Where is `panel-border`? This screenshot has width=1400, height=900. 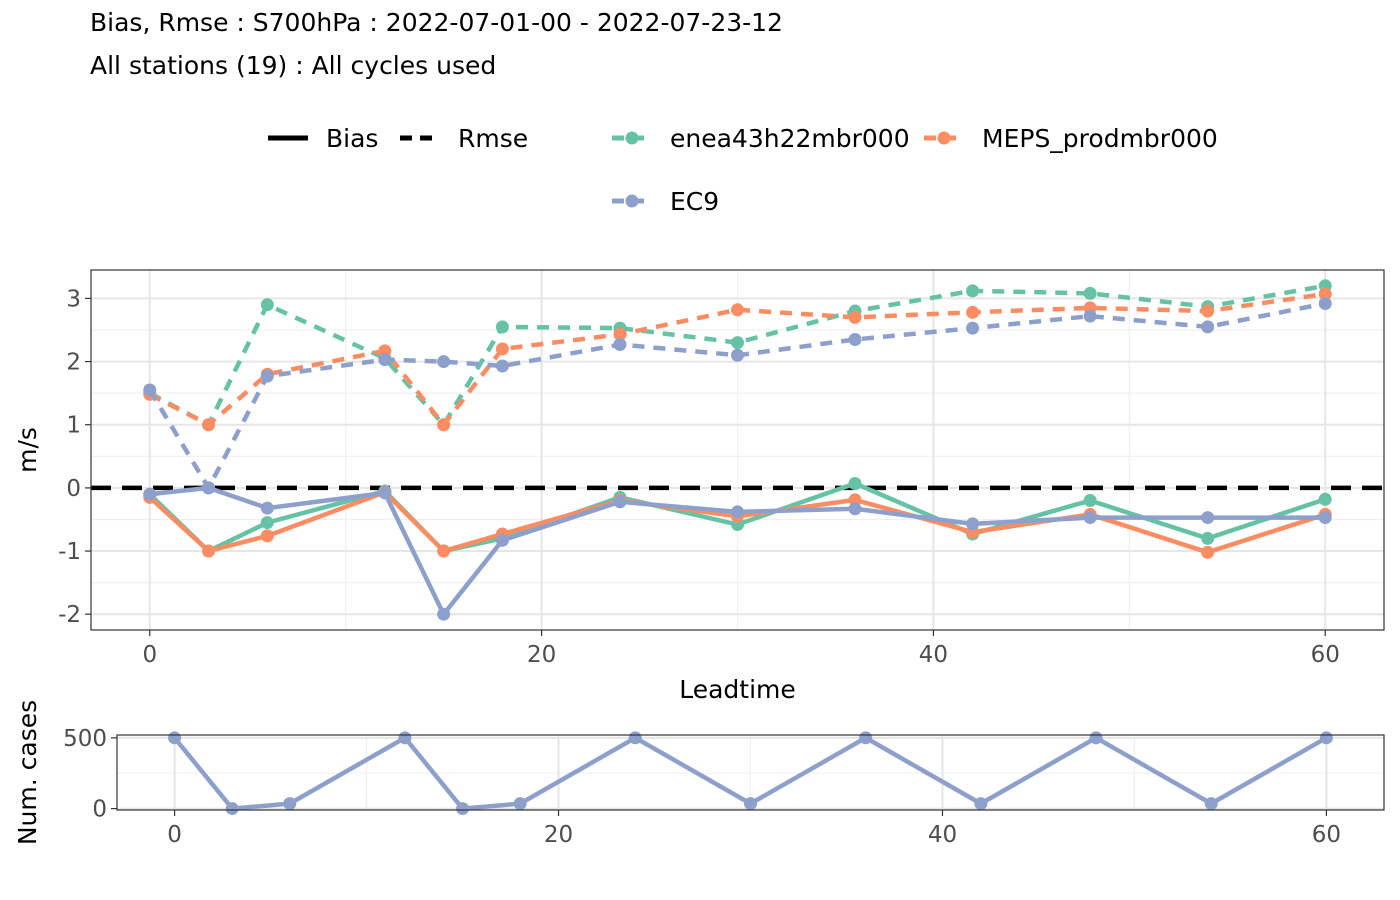
panel-border is located at coordinates (750, 772).